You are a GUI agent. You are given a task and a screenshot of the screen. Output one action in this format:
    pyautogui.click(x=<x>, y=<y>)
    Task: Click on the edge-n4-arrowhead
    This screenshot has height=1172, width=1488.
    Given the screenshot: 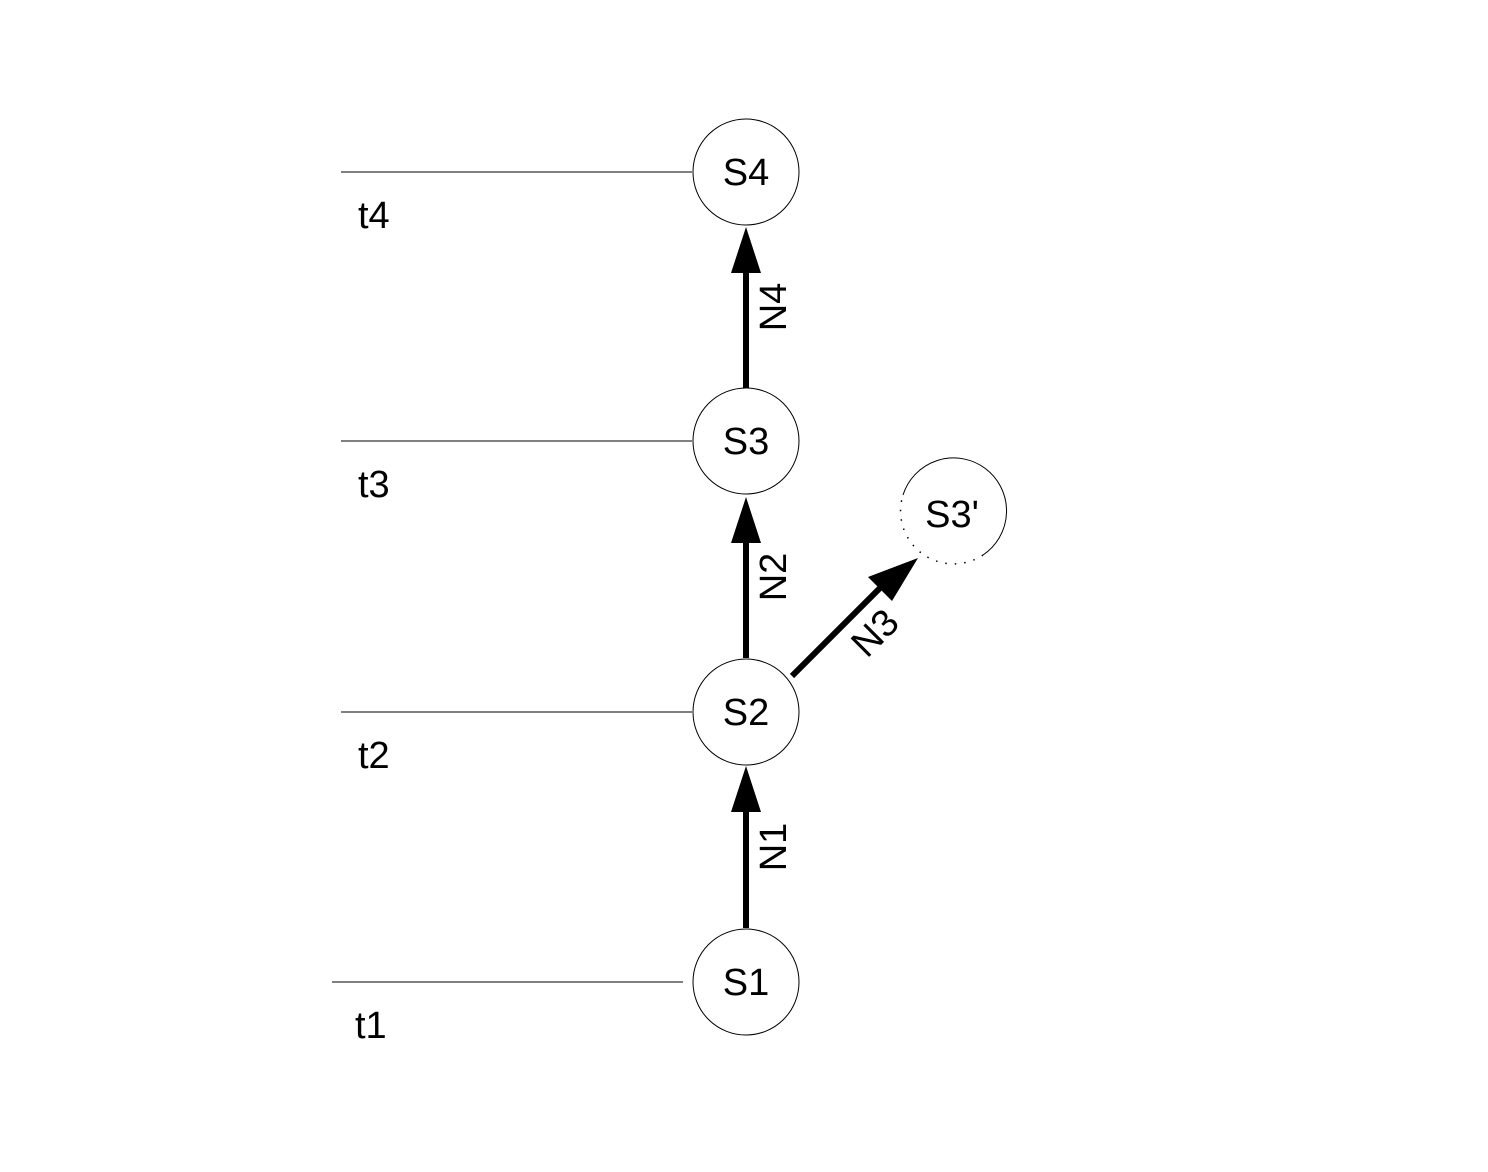 What is the action you would take?
    pyautogui.click(x=746, y=250)
    